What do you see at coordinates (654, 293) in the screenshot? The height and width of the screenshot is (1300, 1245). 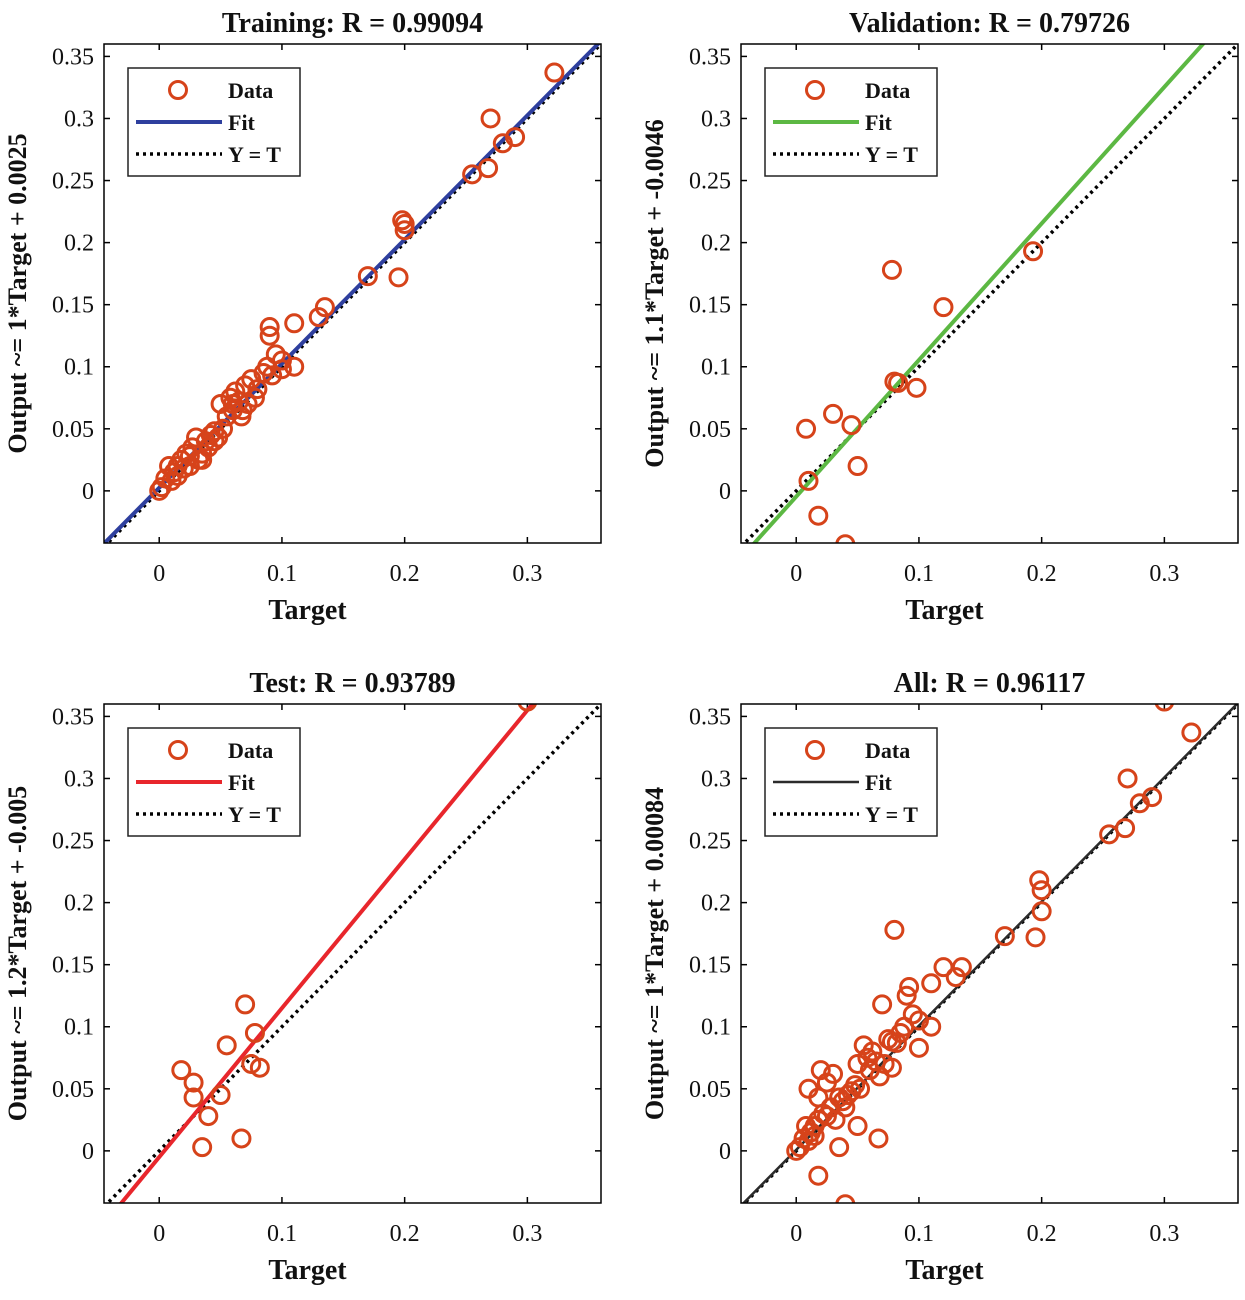 I see `y-axis-label: Output ~= 1.1*Target + -0.0046` at bounding box center [654, 293].